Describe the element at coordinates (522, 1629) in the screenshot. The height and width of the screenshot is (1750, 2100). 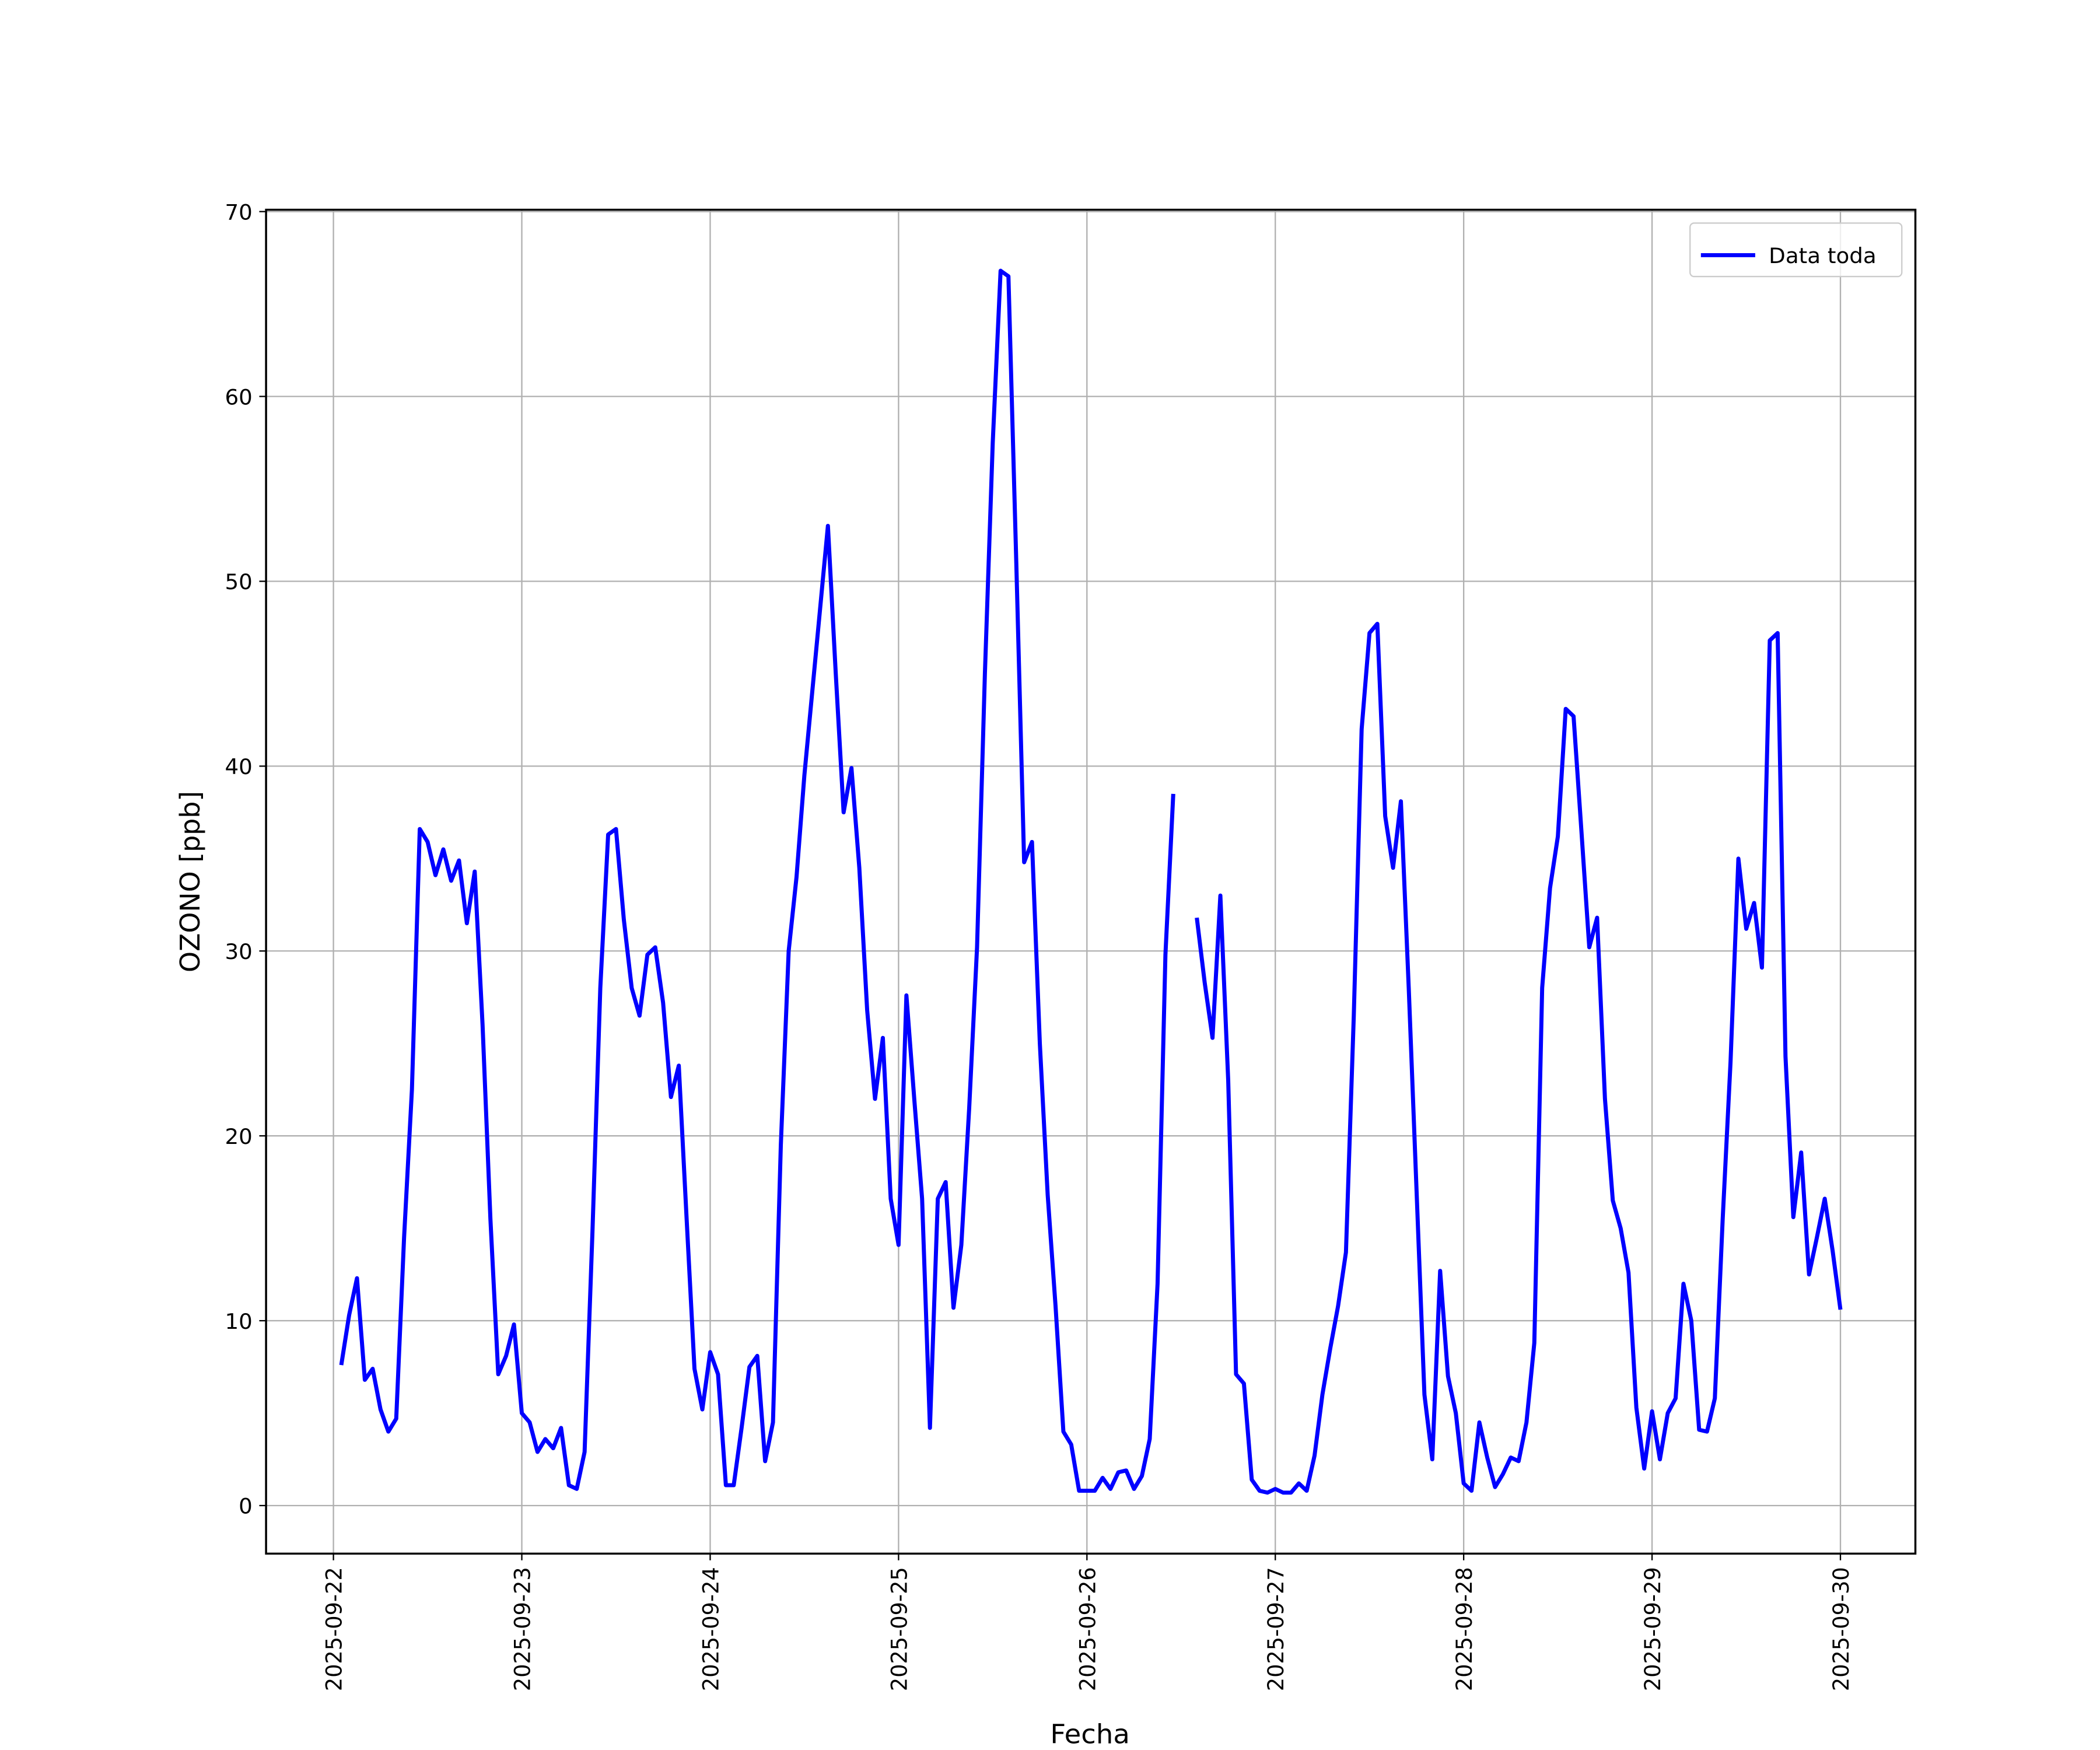
I see `x-tick-label: 2025-09-23` at that location.